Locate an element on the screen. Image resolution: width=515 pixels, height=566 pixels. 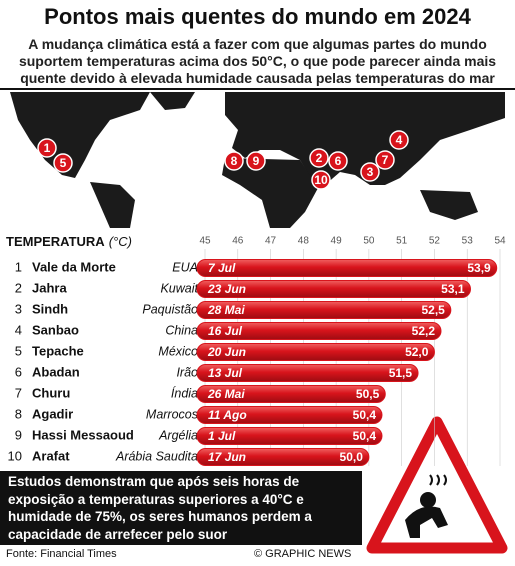
country-label: China is located at coordinates (181, 330).